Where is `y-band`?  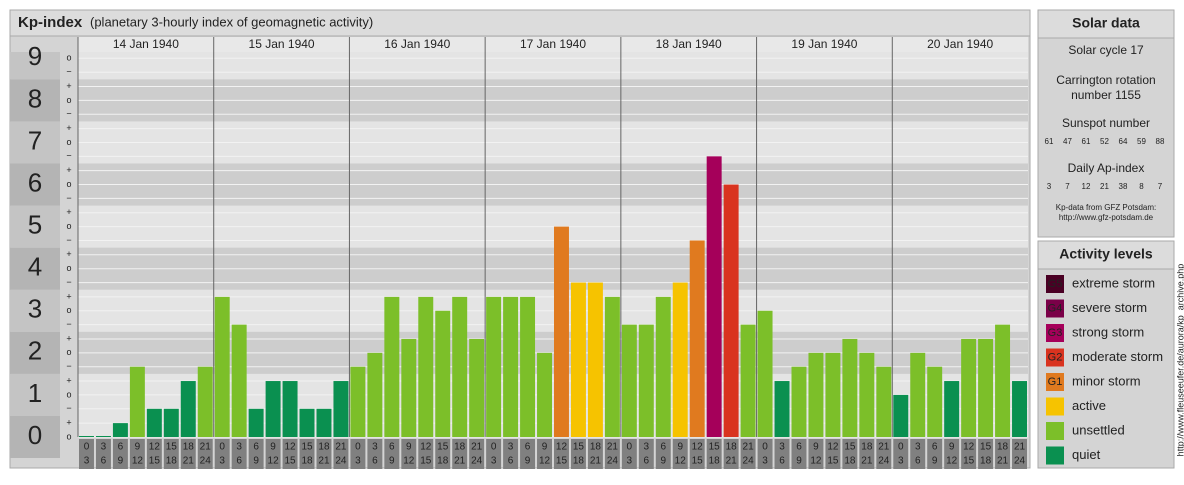
y-band is located at coordinates (35, 394).